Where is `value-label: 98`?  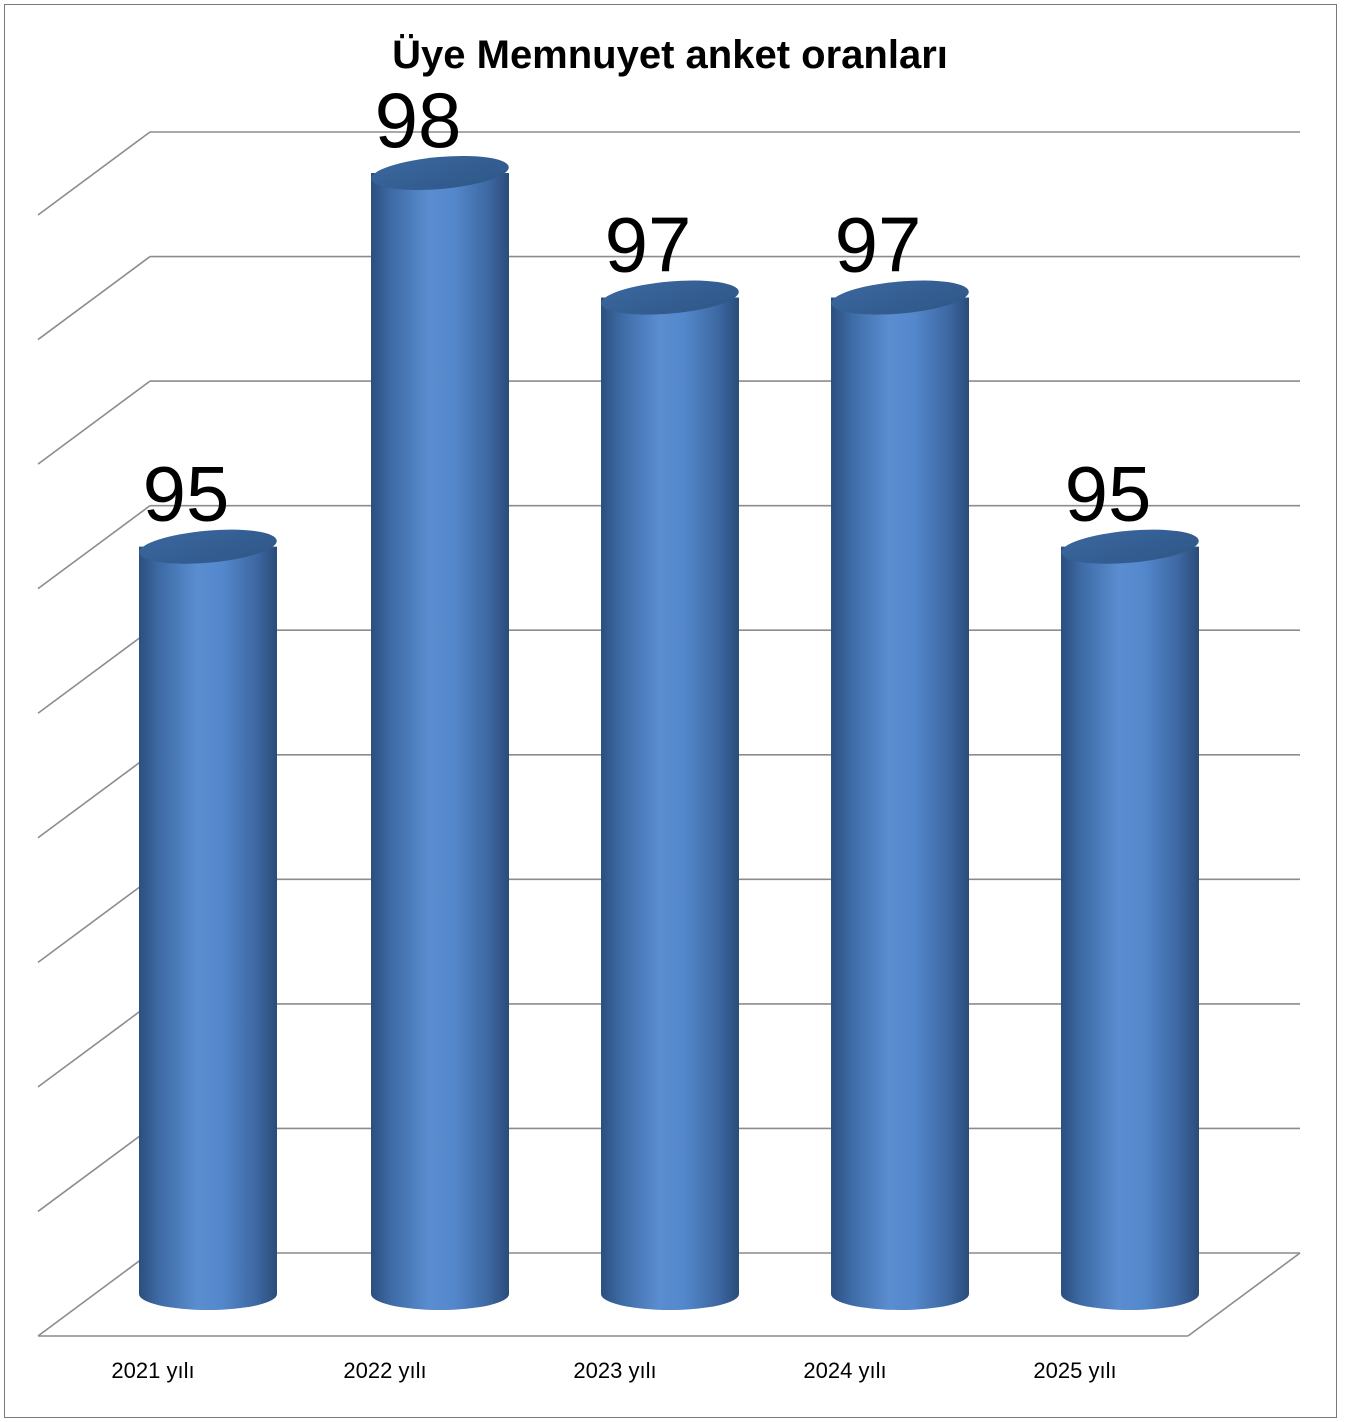
value-label: 98 is located at coordinates (418, 120).